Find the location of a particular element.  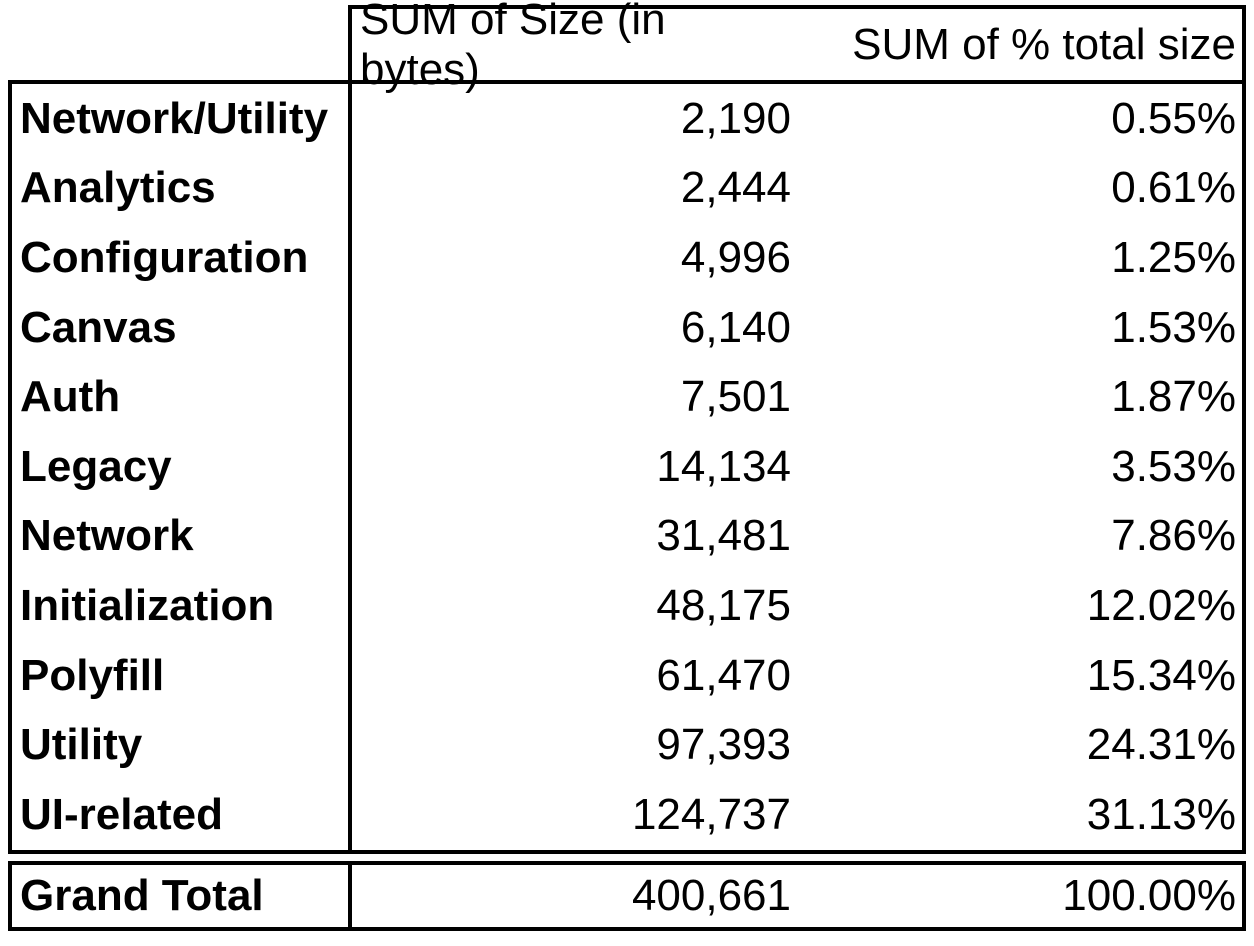

row-label: Polyfill is located at coordinates (182, 675).